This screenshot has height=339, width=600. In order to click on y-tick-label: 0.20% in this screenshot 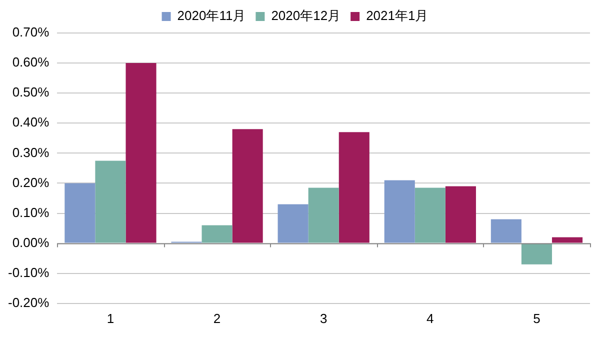, I will do `click(31, 182)`.